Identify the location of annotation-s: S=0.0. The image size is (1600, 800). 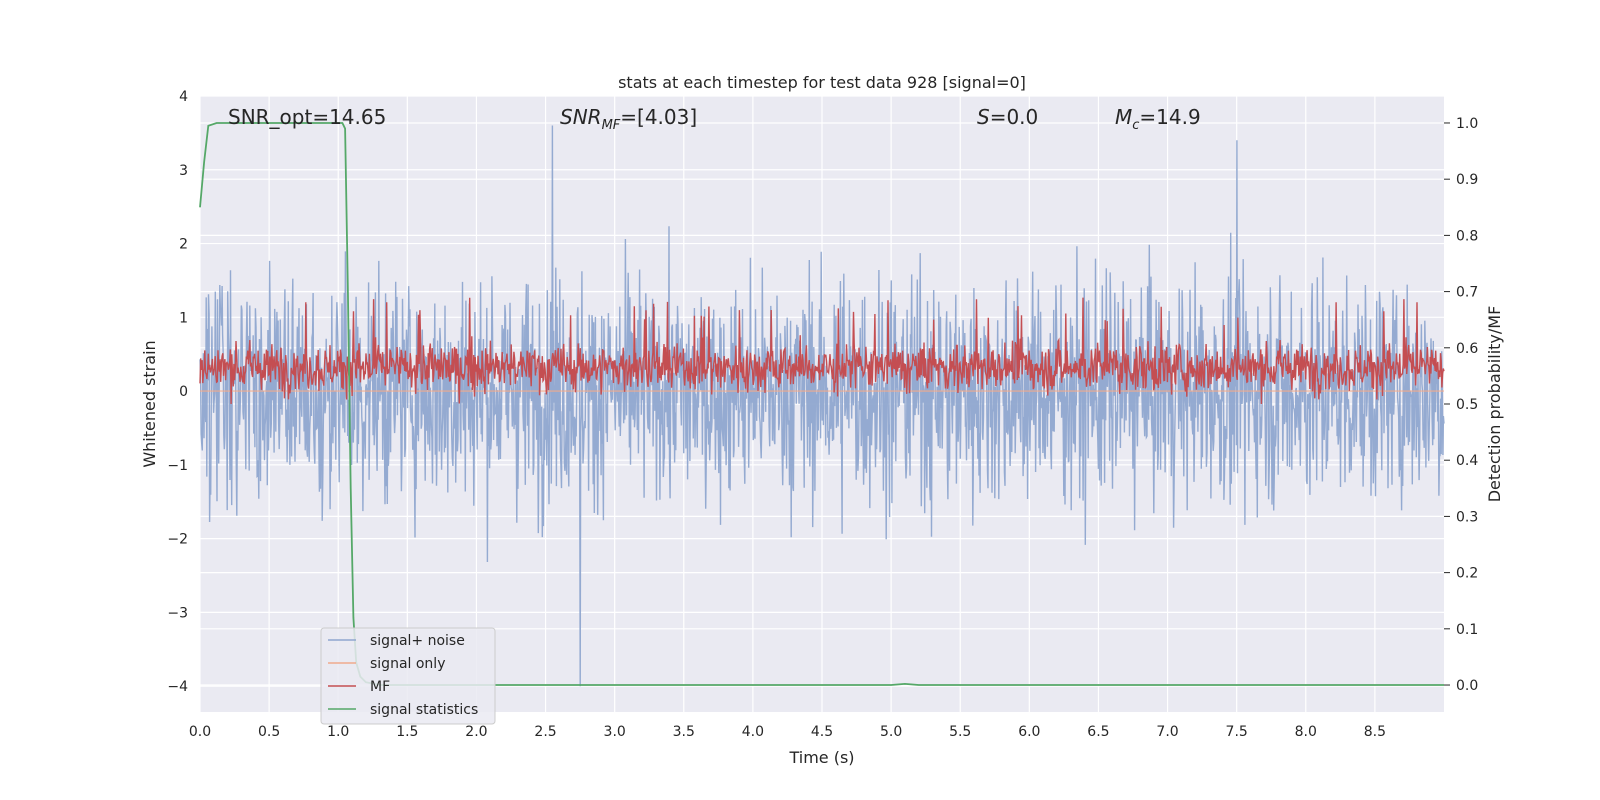
(1007, 117).